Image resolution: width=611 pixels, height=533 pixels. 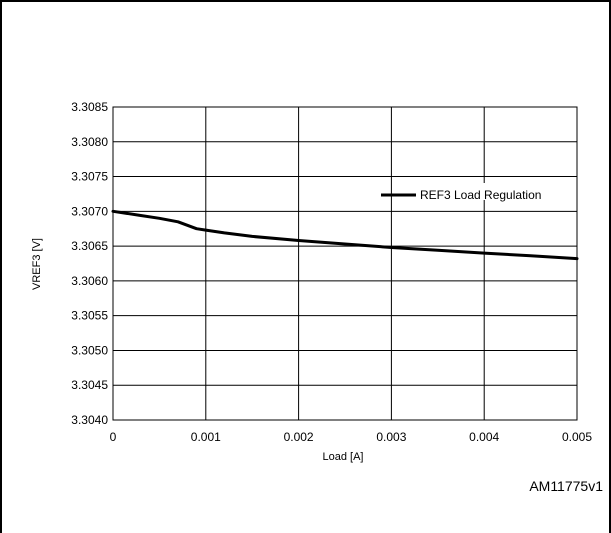 I want to click on x-tick-label: 0.002, so click(x=299, y=437).